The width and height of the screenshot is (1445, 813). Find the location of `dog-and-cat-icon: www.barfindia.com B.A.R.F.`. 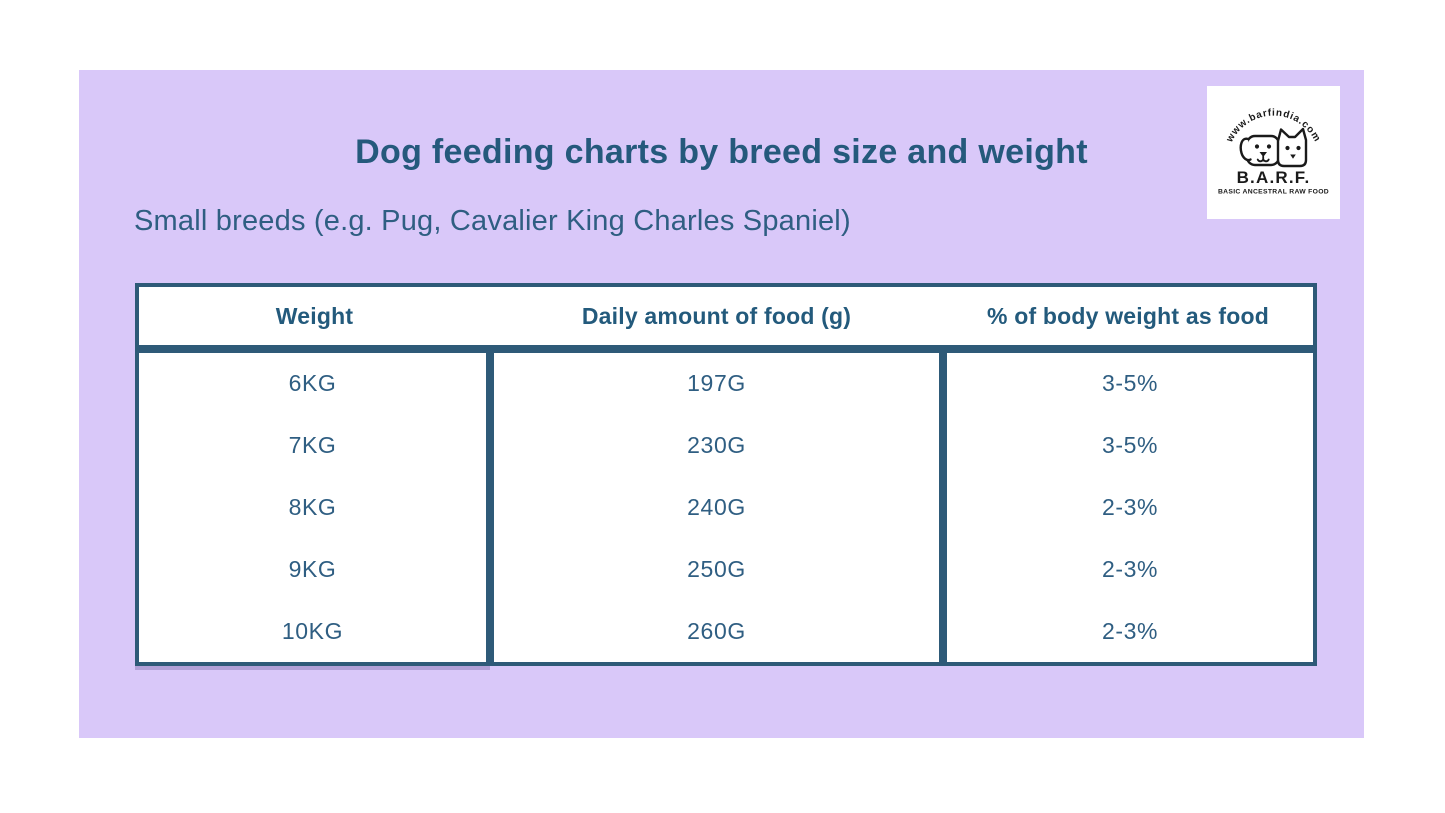

dog-and-cat-icon: www.barfindia.com B.A.R.F. is located at coordinates (1273, 152).